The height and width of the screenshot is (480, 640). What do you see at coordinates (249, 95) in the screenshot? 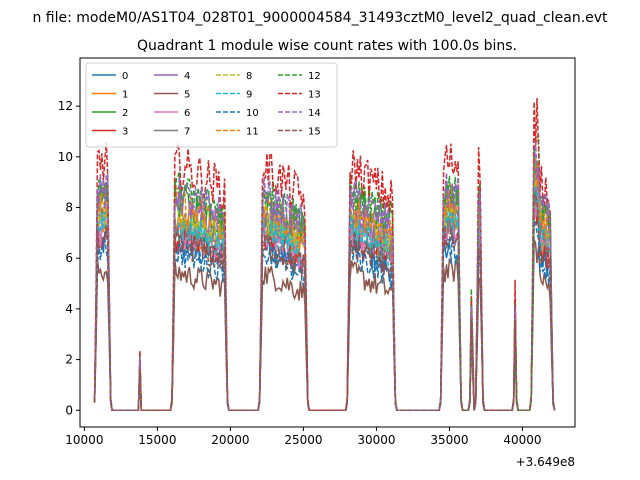
I see `legend-label: 9` at bounding box center [249, 95].